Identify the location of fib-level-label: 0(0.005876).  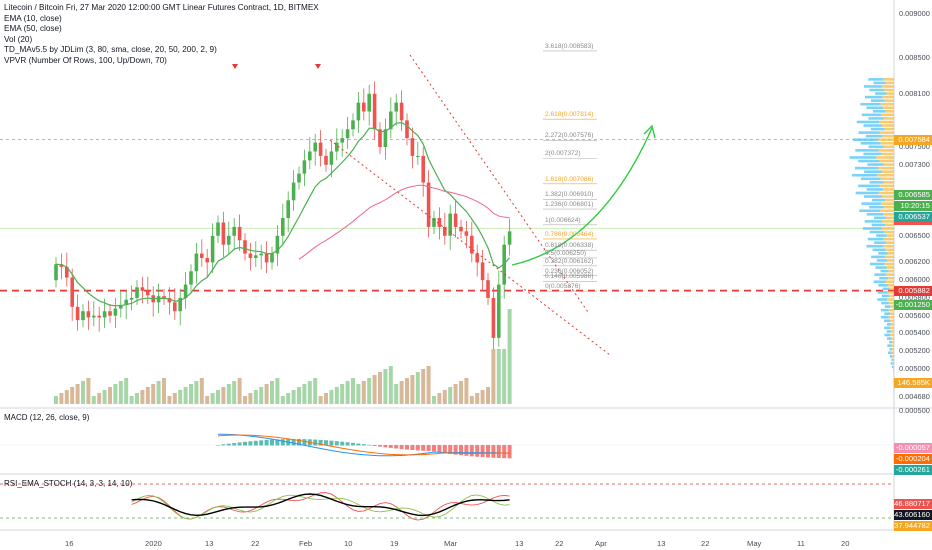
(563, 287).